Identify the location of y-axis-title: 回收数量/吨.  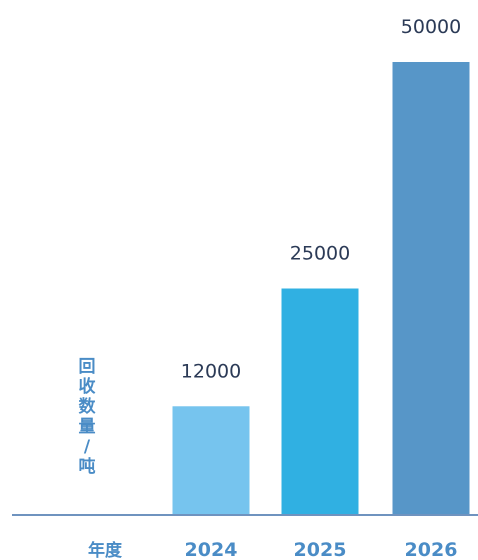
(88, 417).